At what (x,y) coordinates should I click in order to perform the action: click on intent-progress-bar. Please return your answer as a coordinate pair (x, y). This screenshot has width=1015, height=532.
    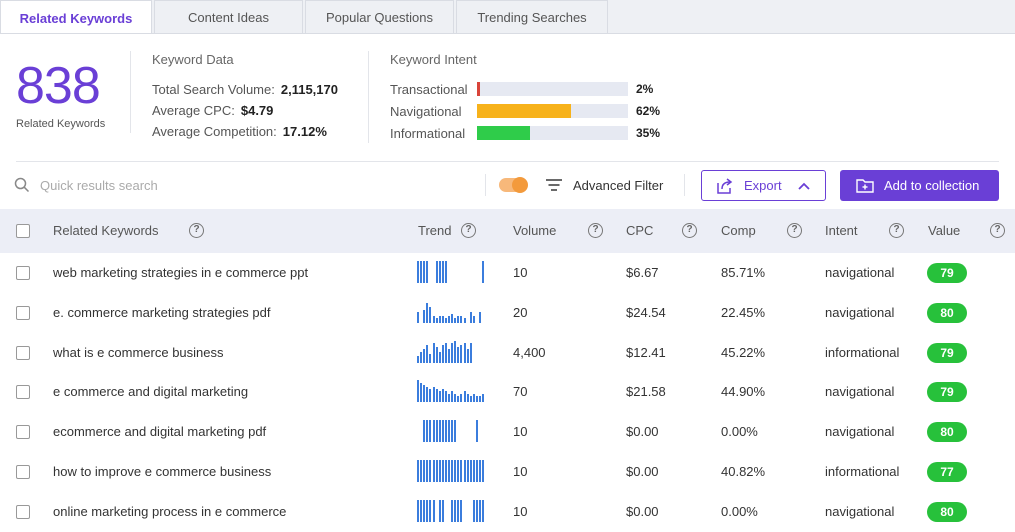
    Looking at the image, I should click on (552, 89).